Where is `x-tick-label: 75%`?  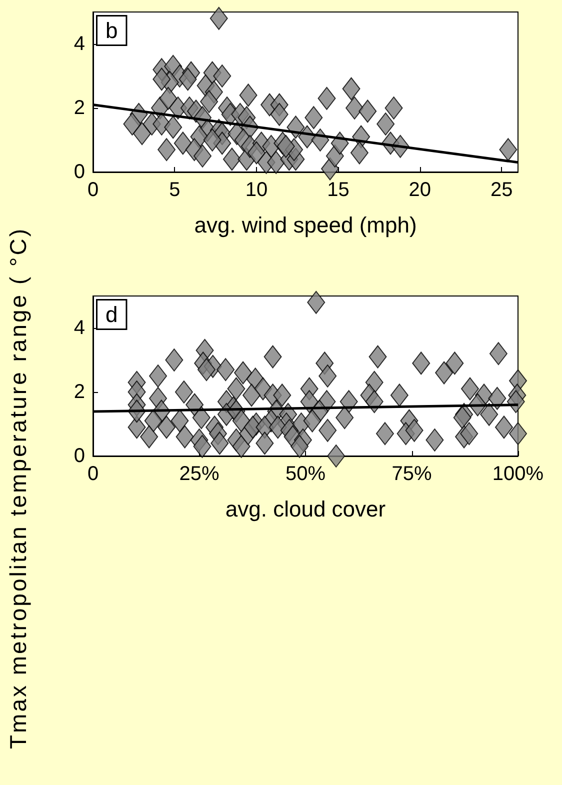 x-tick-label: 75% is located at coordinates (412, 474).